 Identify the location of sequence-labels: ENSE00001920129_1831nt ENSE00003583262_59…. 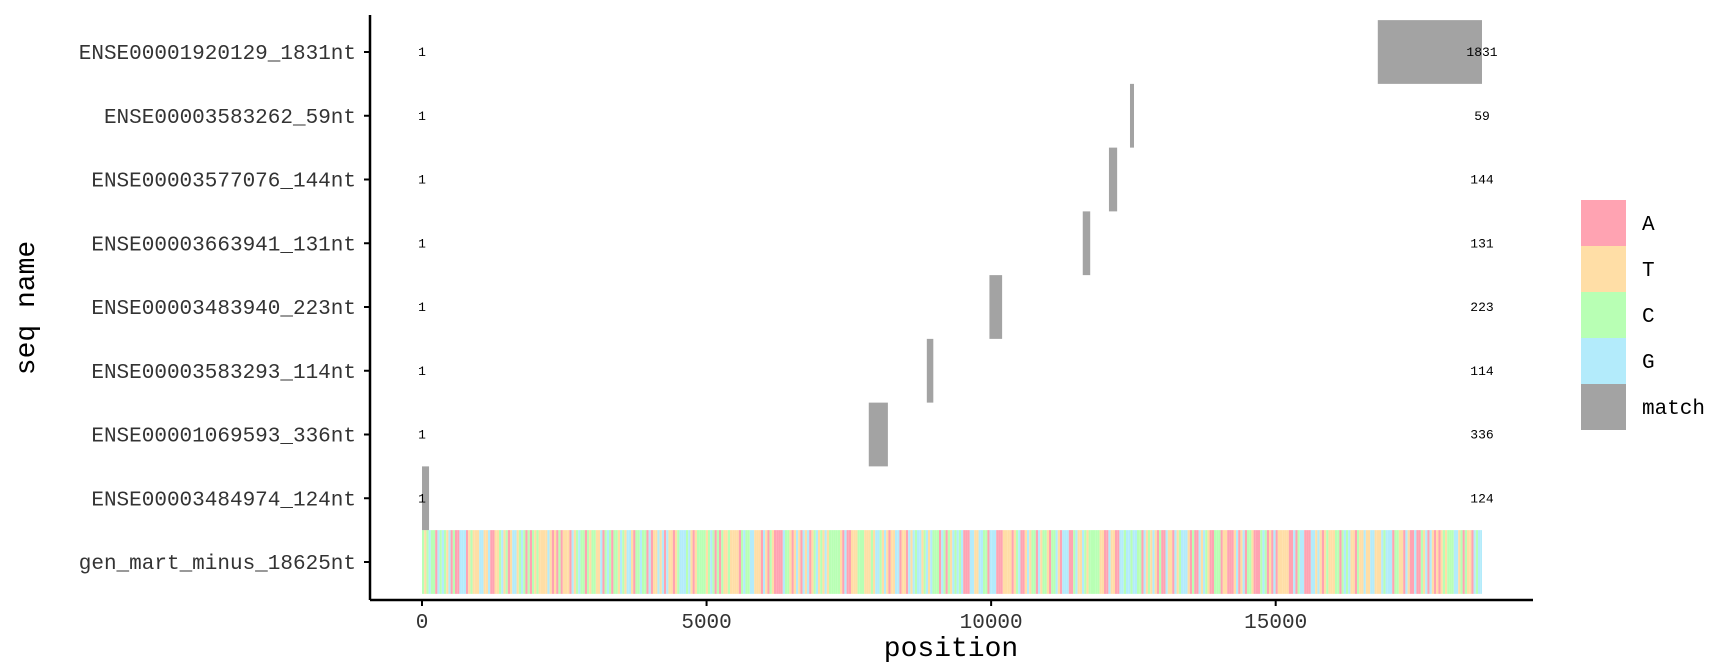
(224, 309).